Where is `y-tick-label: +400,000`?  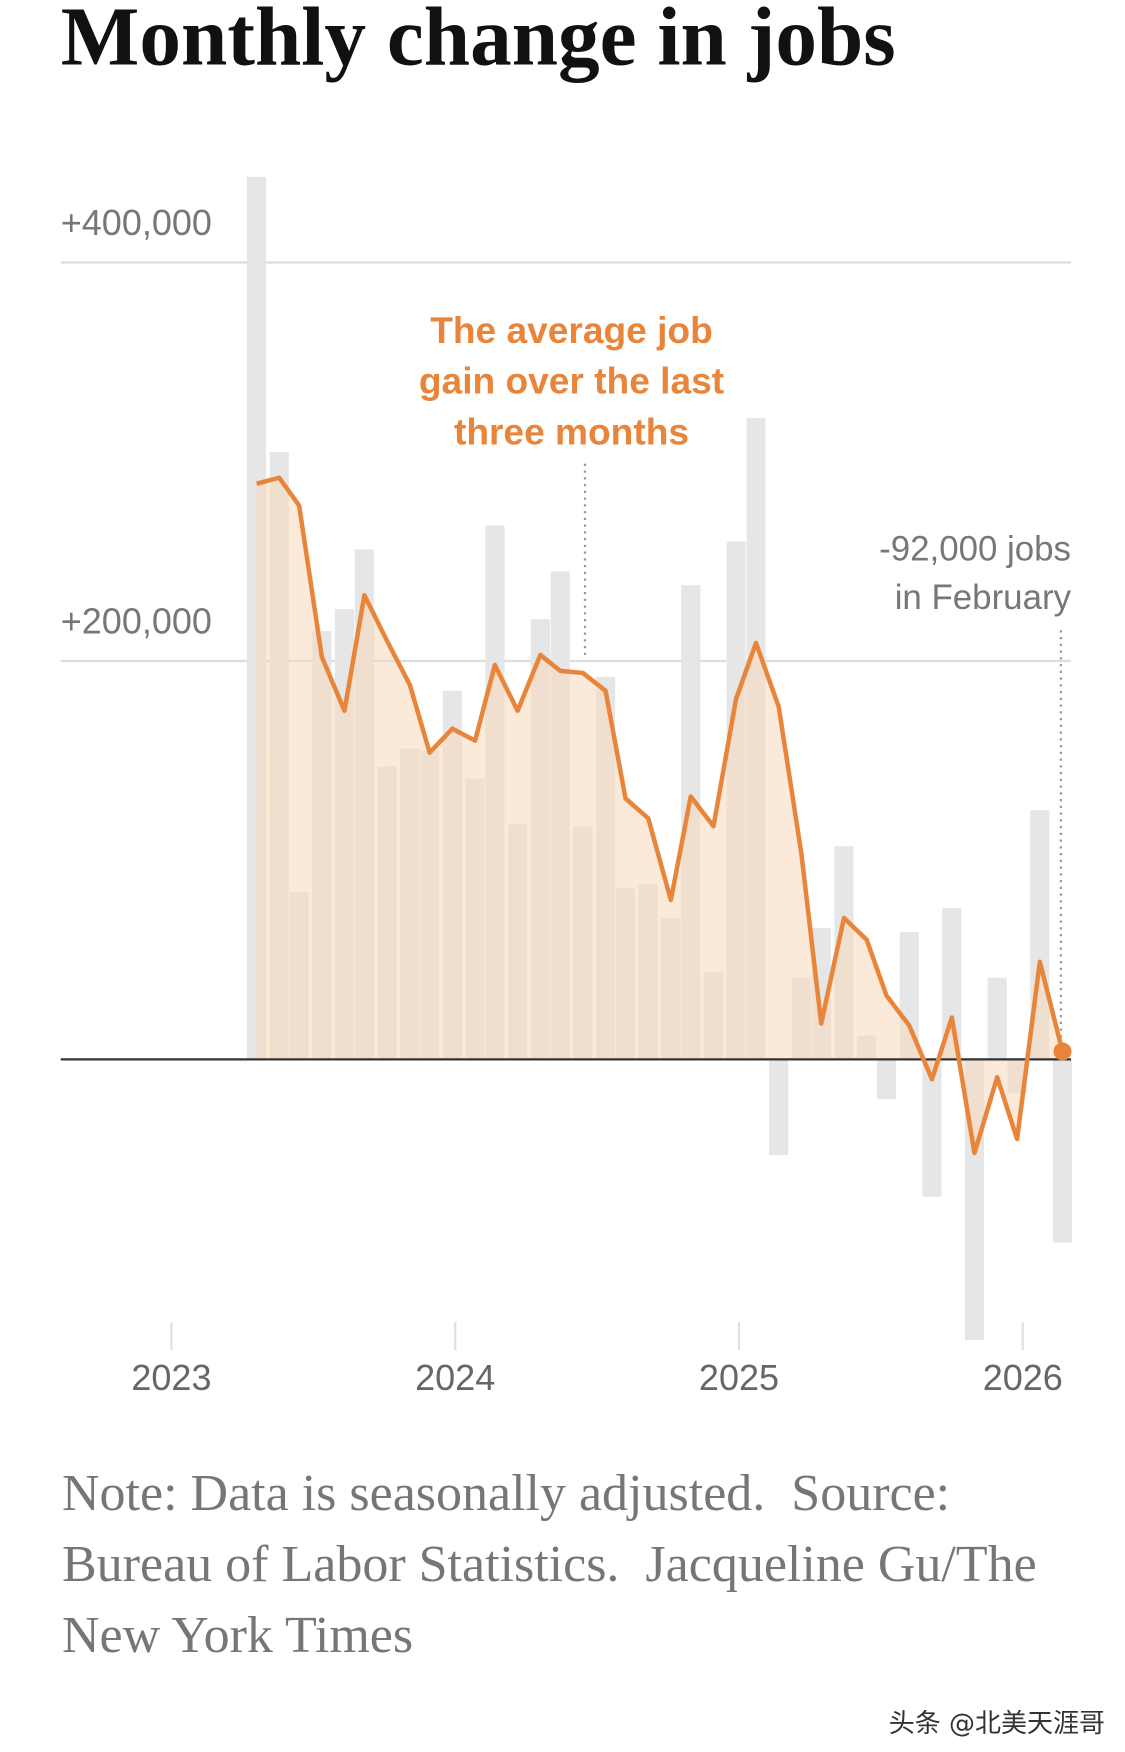 y-tick-label: +400,000 is located at coordinates (136, 222).